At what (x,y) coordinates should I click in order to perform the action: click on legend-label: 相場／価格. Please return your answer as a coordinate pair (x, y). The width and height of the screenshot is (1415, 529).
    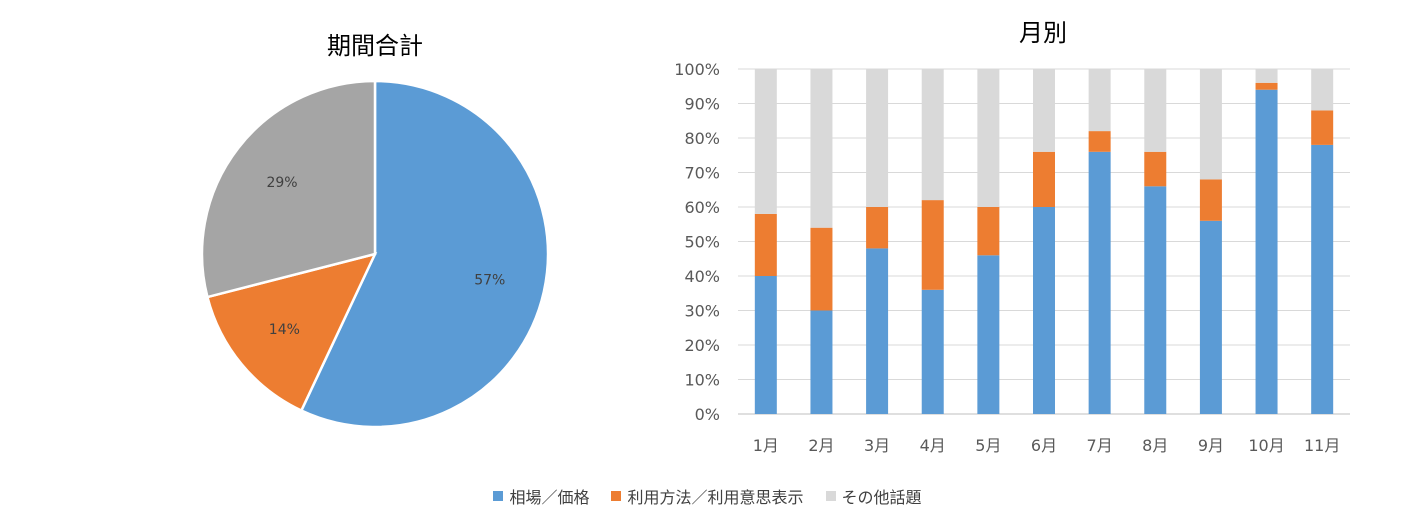
    Looking at the image, I should click on (549, 497).